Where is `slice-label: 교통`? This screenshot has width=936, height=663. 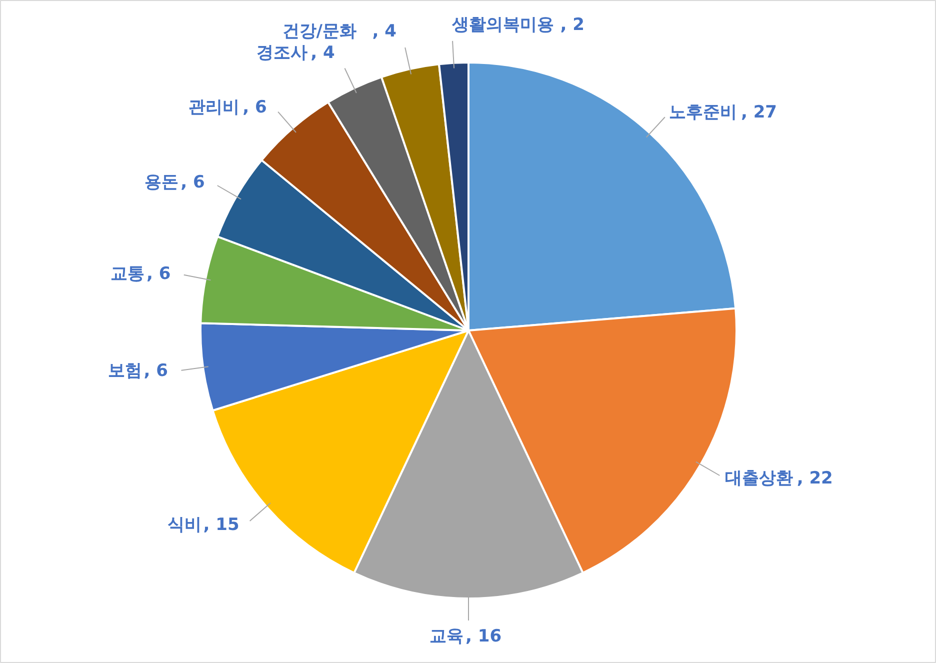 slice-label: 교통 is located at coordinates (127, 274).